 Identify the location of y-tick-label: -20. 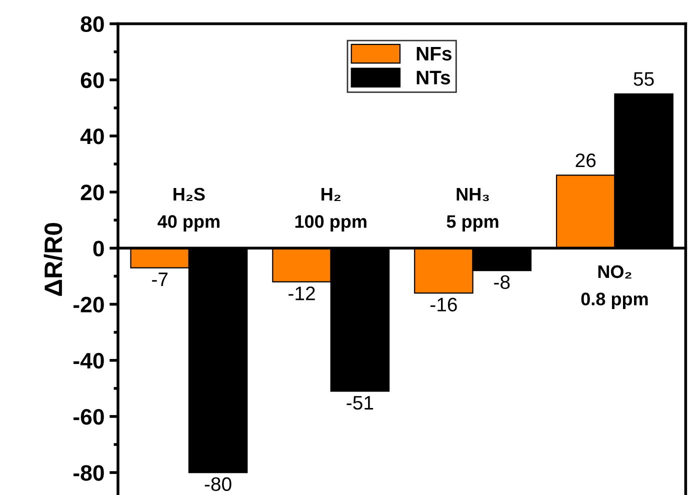
(89, 304).